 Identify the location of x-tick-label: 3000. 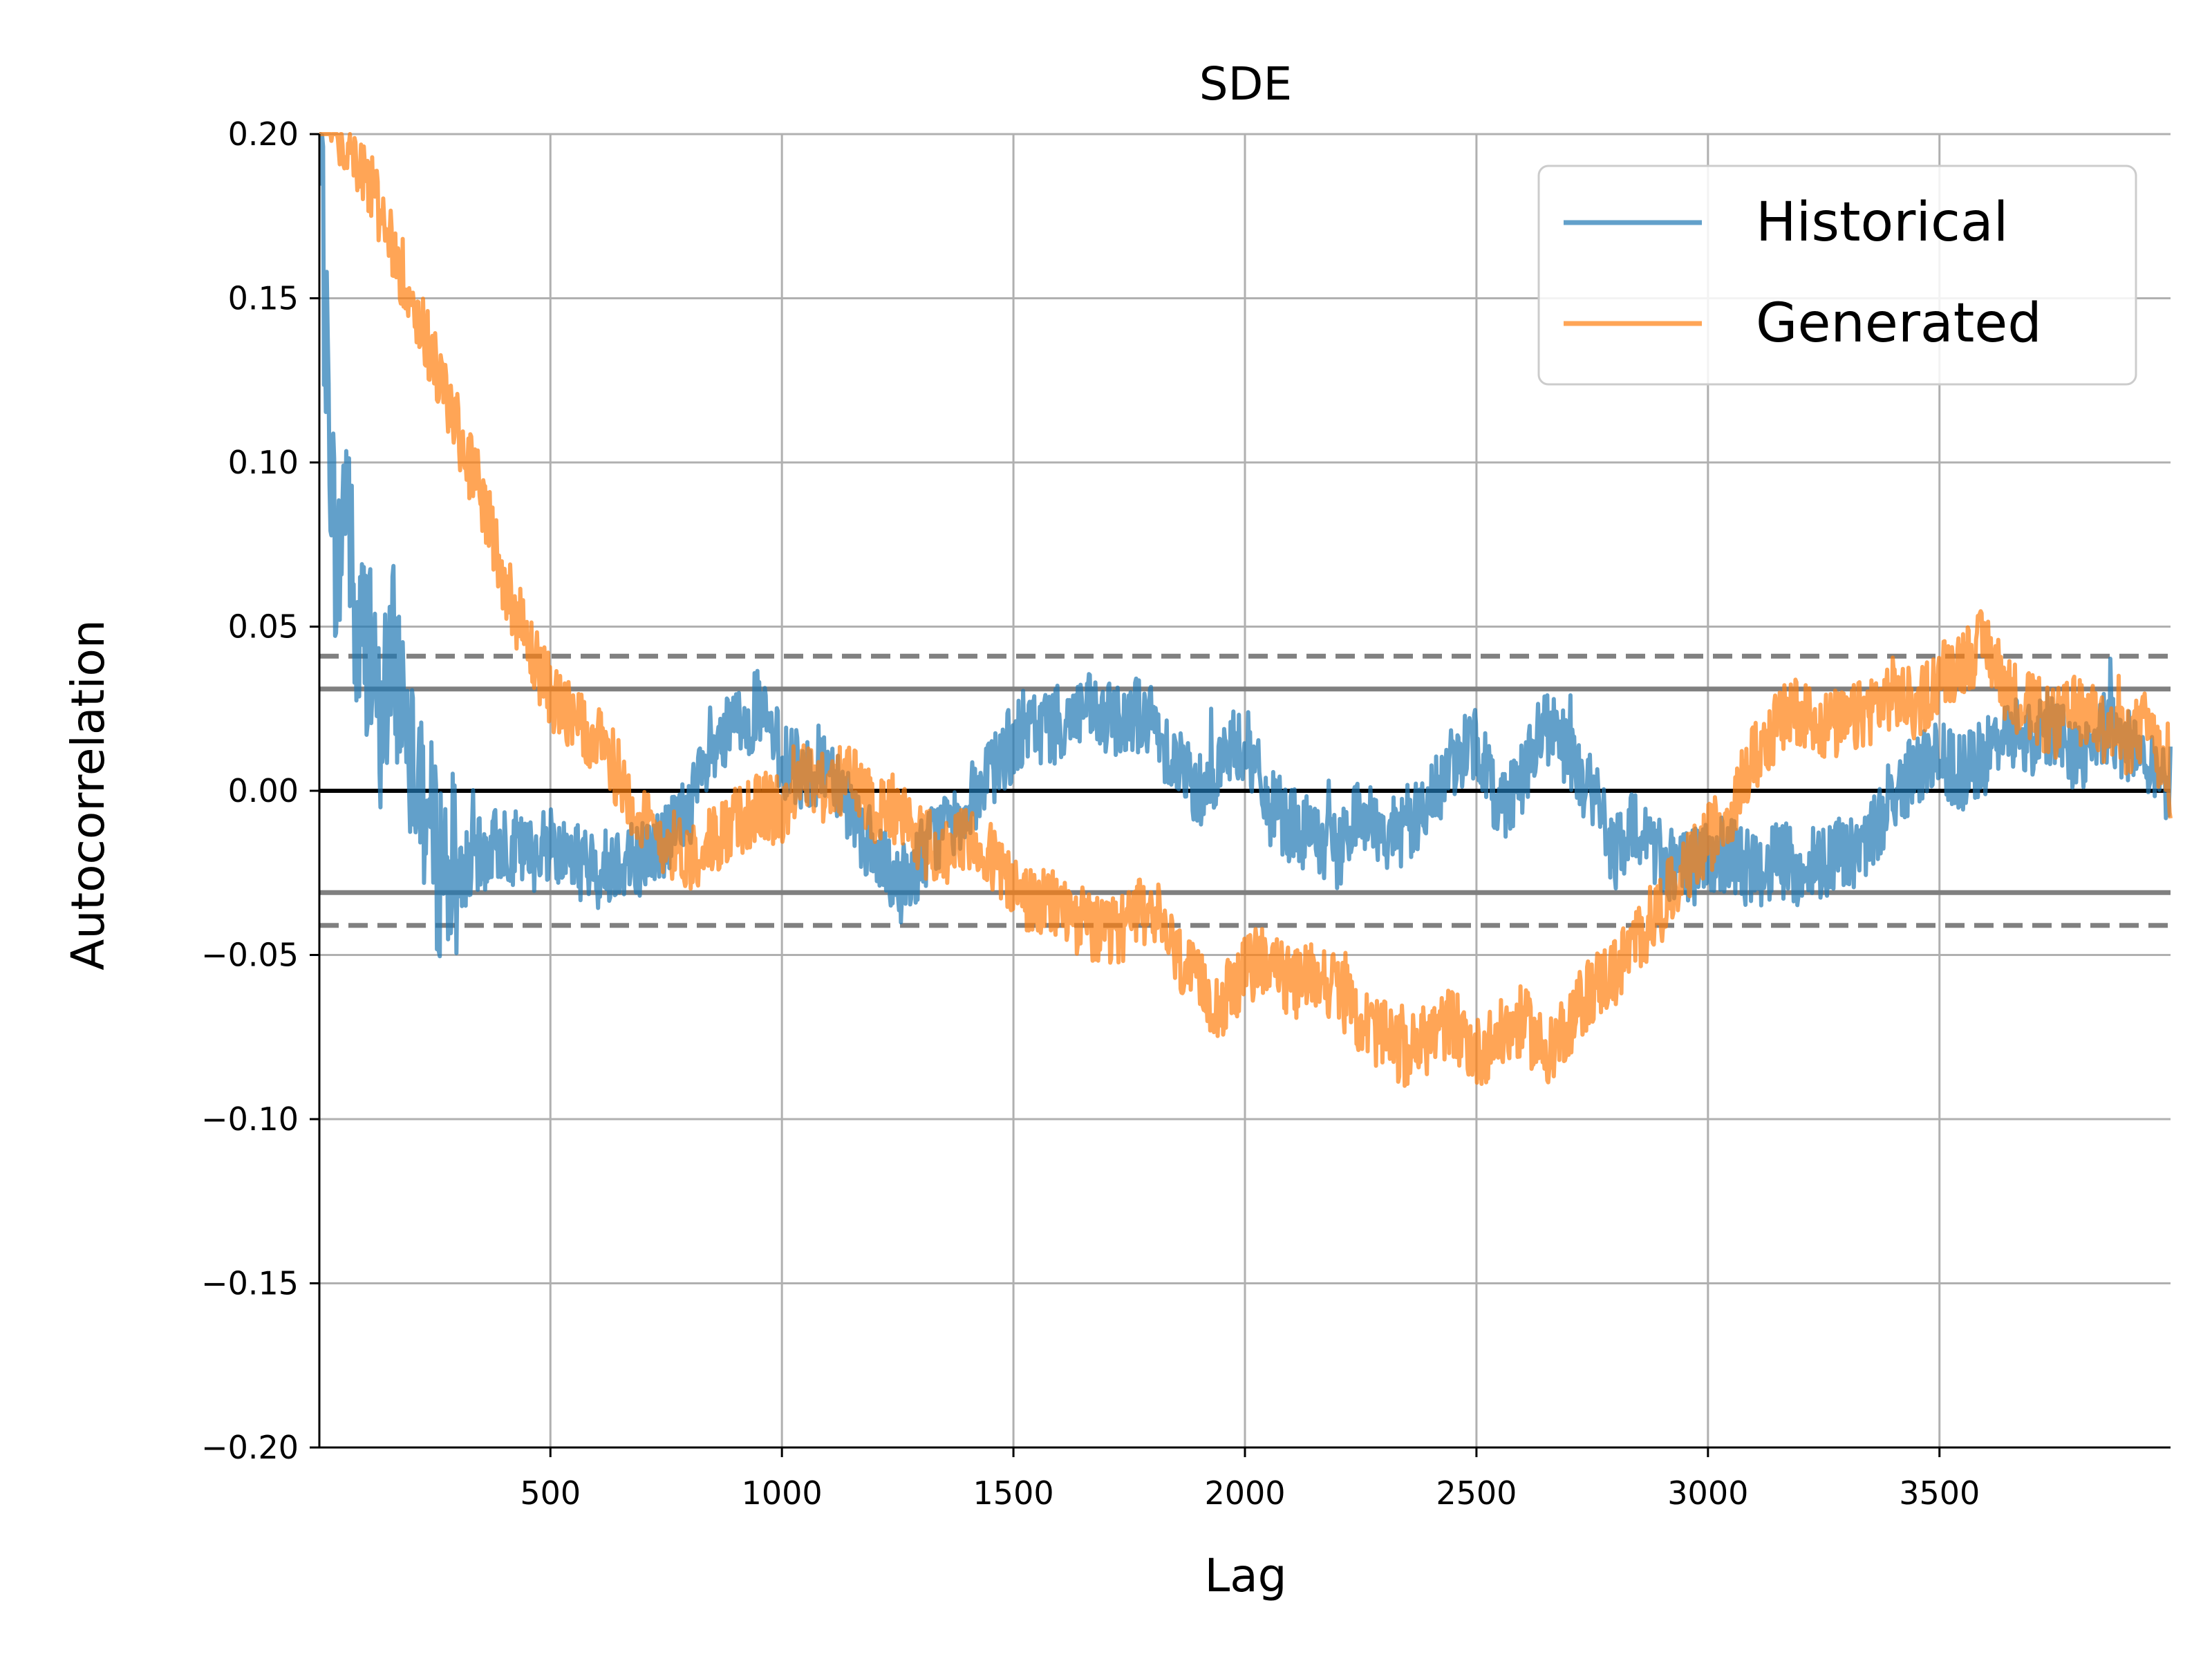
(1708, 1493).